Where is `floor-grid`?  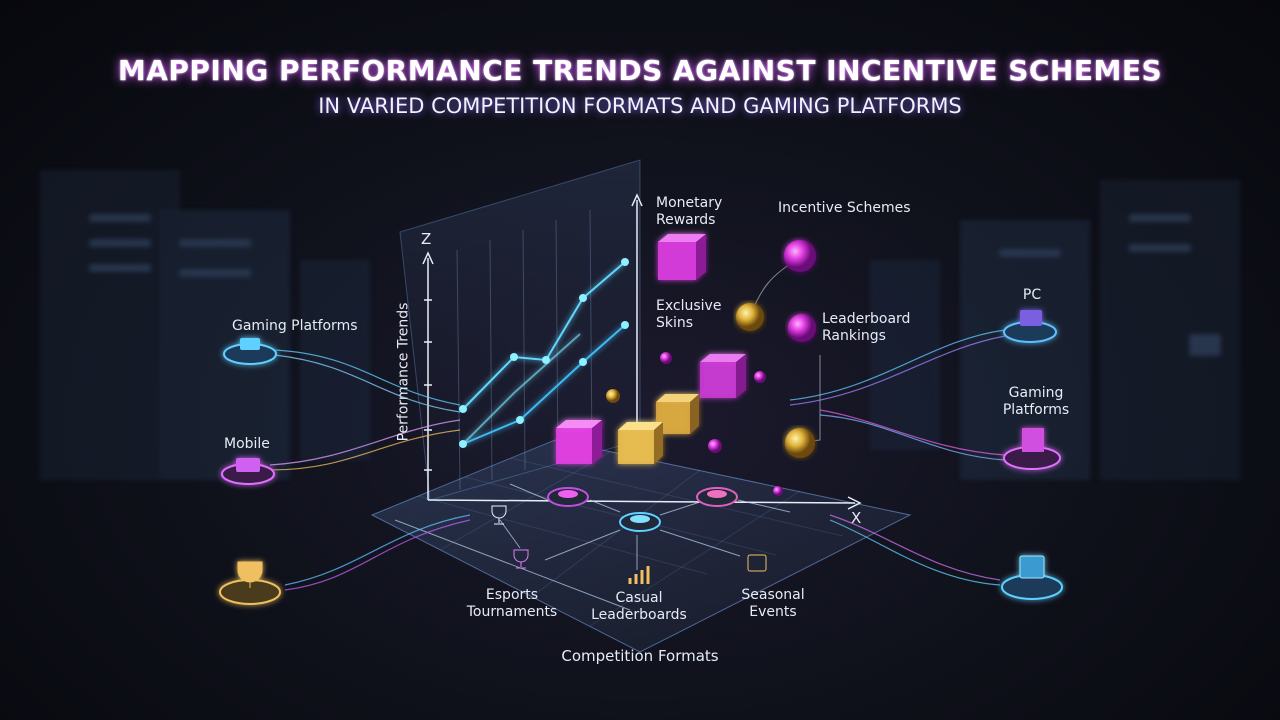 floor-grid is located at coordinates (630, 539).